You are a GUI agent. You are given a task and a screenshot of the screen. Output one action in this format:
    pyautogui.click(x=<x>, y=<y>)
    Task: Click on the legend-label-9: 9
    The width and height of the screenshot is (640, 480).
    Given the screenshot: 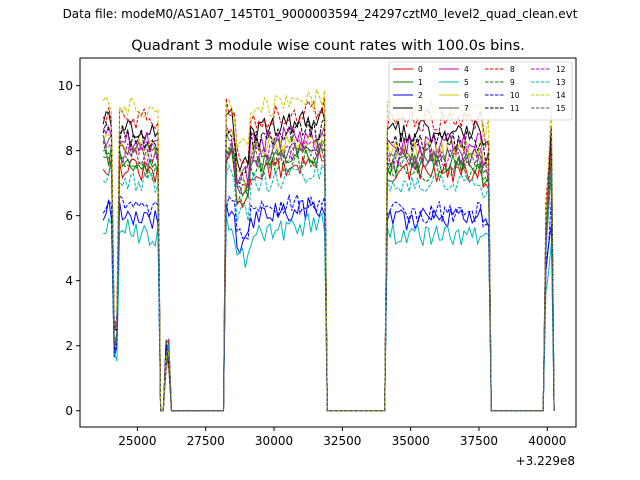 What is the action you would take?
    pyautogui.click(x=512, y=82)
    